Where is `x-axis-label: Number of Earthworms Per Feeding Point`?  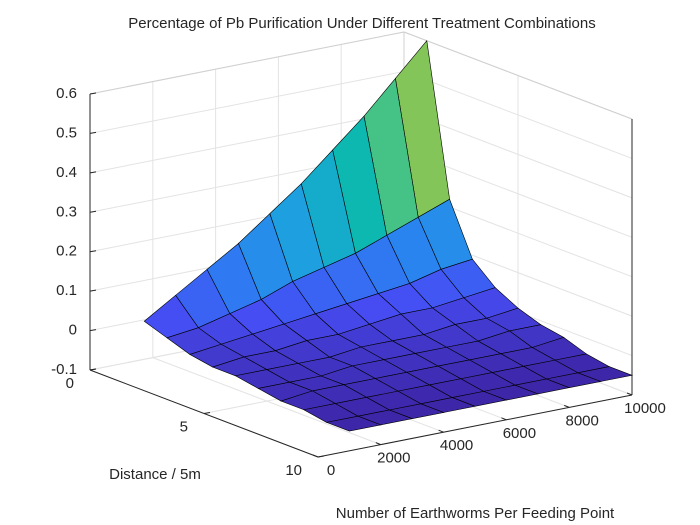 x-axis-label: Number of Earthworms Per Feeding Point is located at coordinates (475, 513).